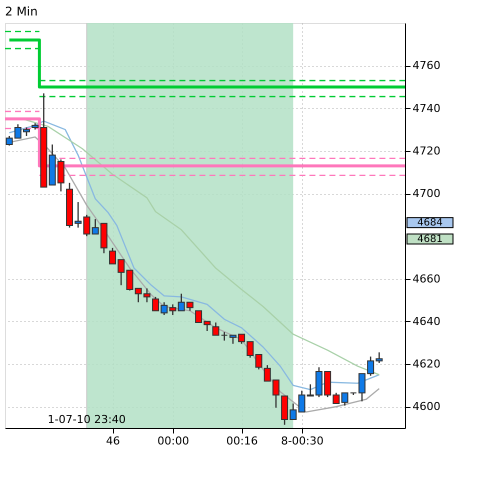 Image resolution: width=491 pixels, height=491 pixels. What do you see at coordinates (426, 279) in the screenshot?
I see `y-tick-label: 4660` at bounding box center [426, 279].